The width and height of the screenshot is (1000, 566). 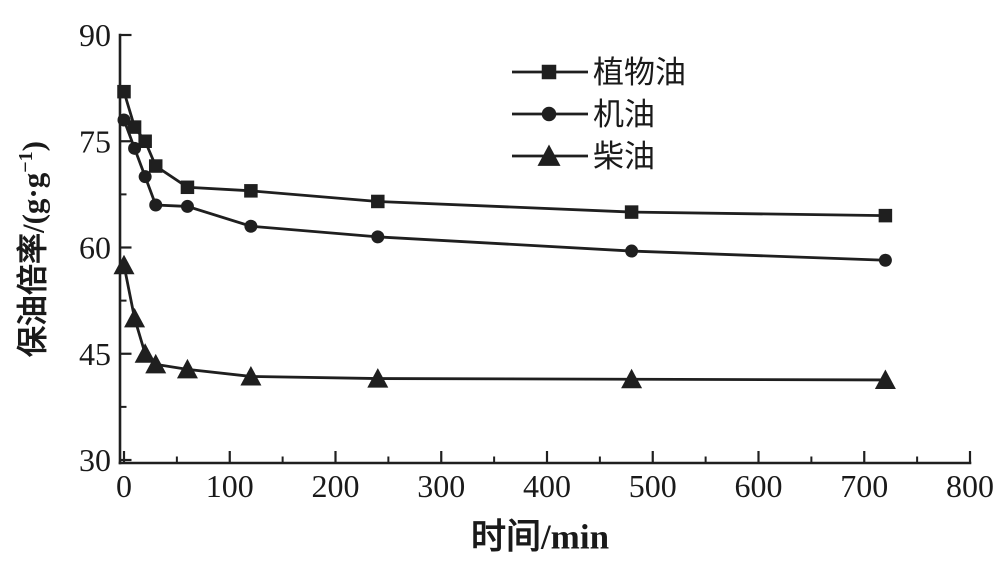 I want to click on y-tick-label: 60, so click(x=95, y=248).